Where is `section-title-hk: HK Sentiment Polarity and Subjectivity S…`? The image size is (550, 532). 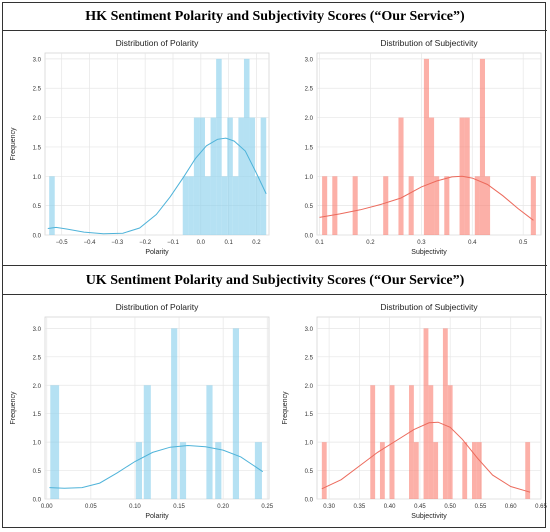
section-title-hk: HK Sentiment Polarity and Subjectivity S… is located at coordinates (275, 16).